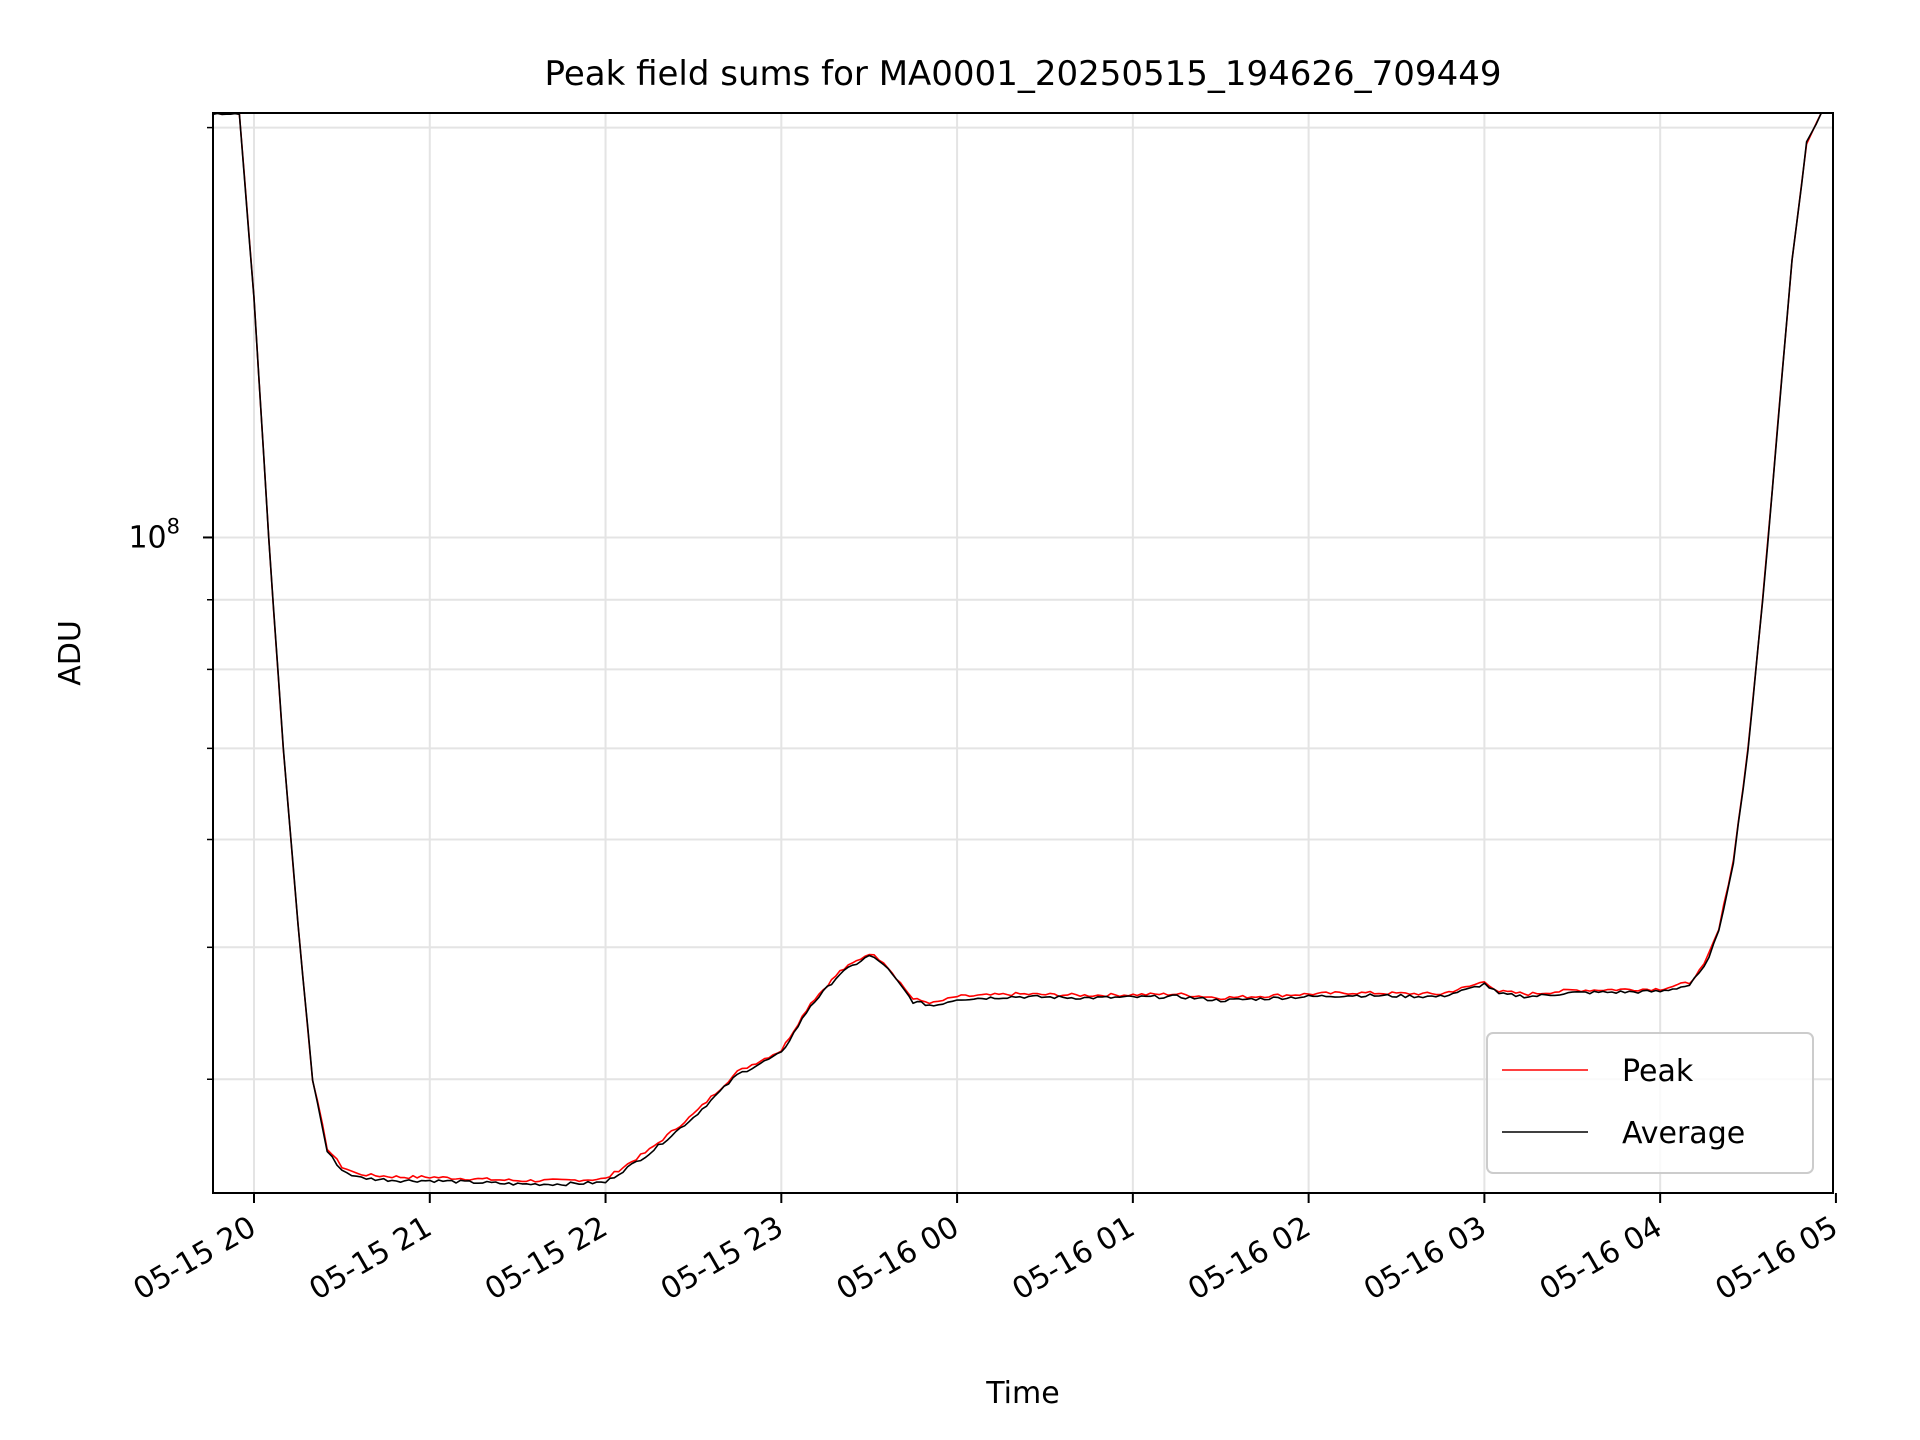 The height and width of the screenshot is (1440, 1920). What do you see at coordinates (154, 534) in the screenshot?
I see `y-tick-label: 108` at bounding box center [154, 534].